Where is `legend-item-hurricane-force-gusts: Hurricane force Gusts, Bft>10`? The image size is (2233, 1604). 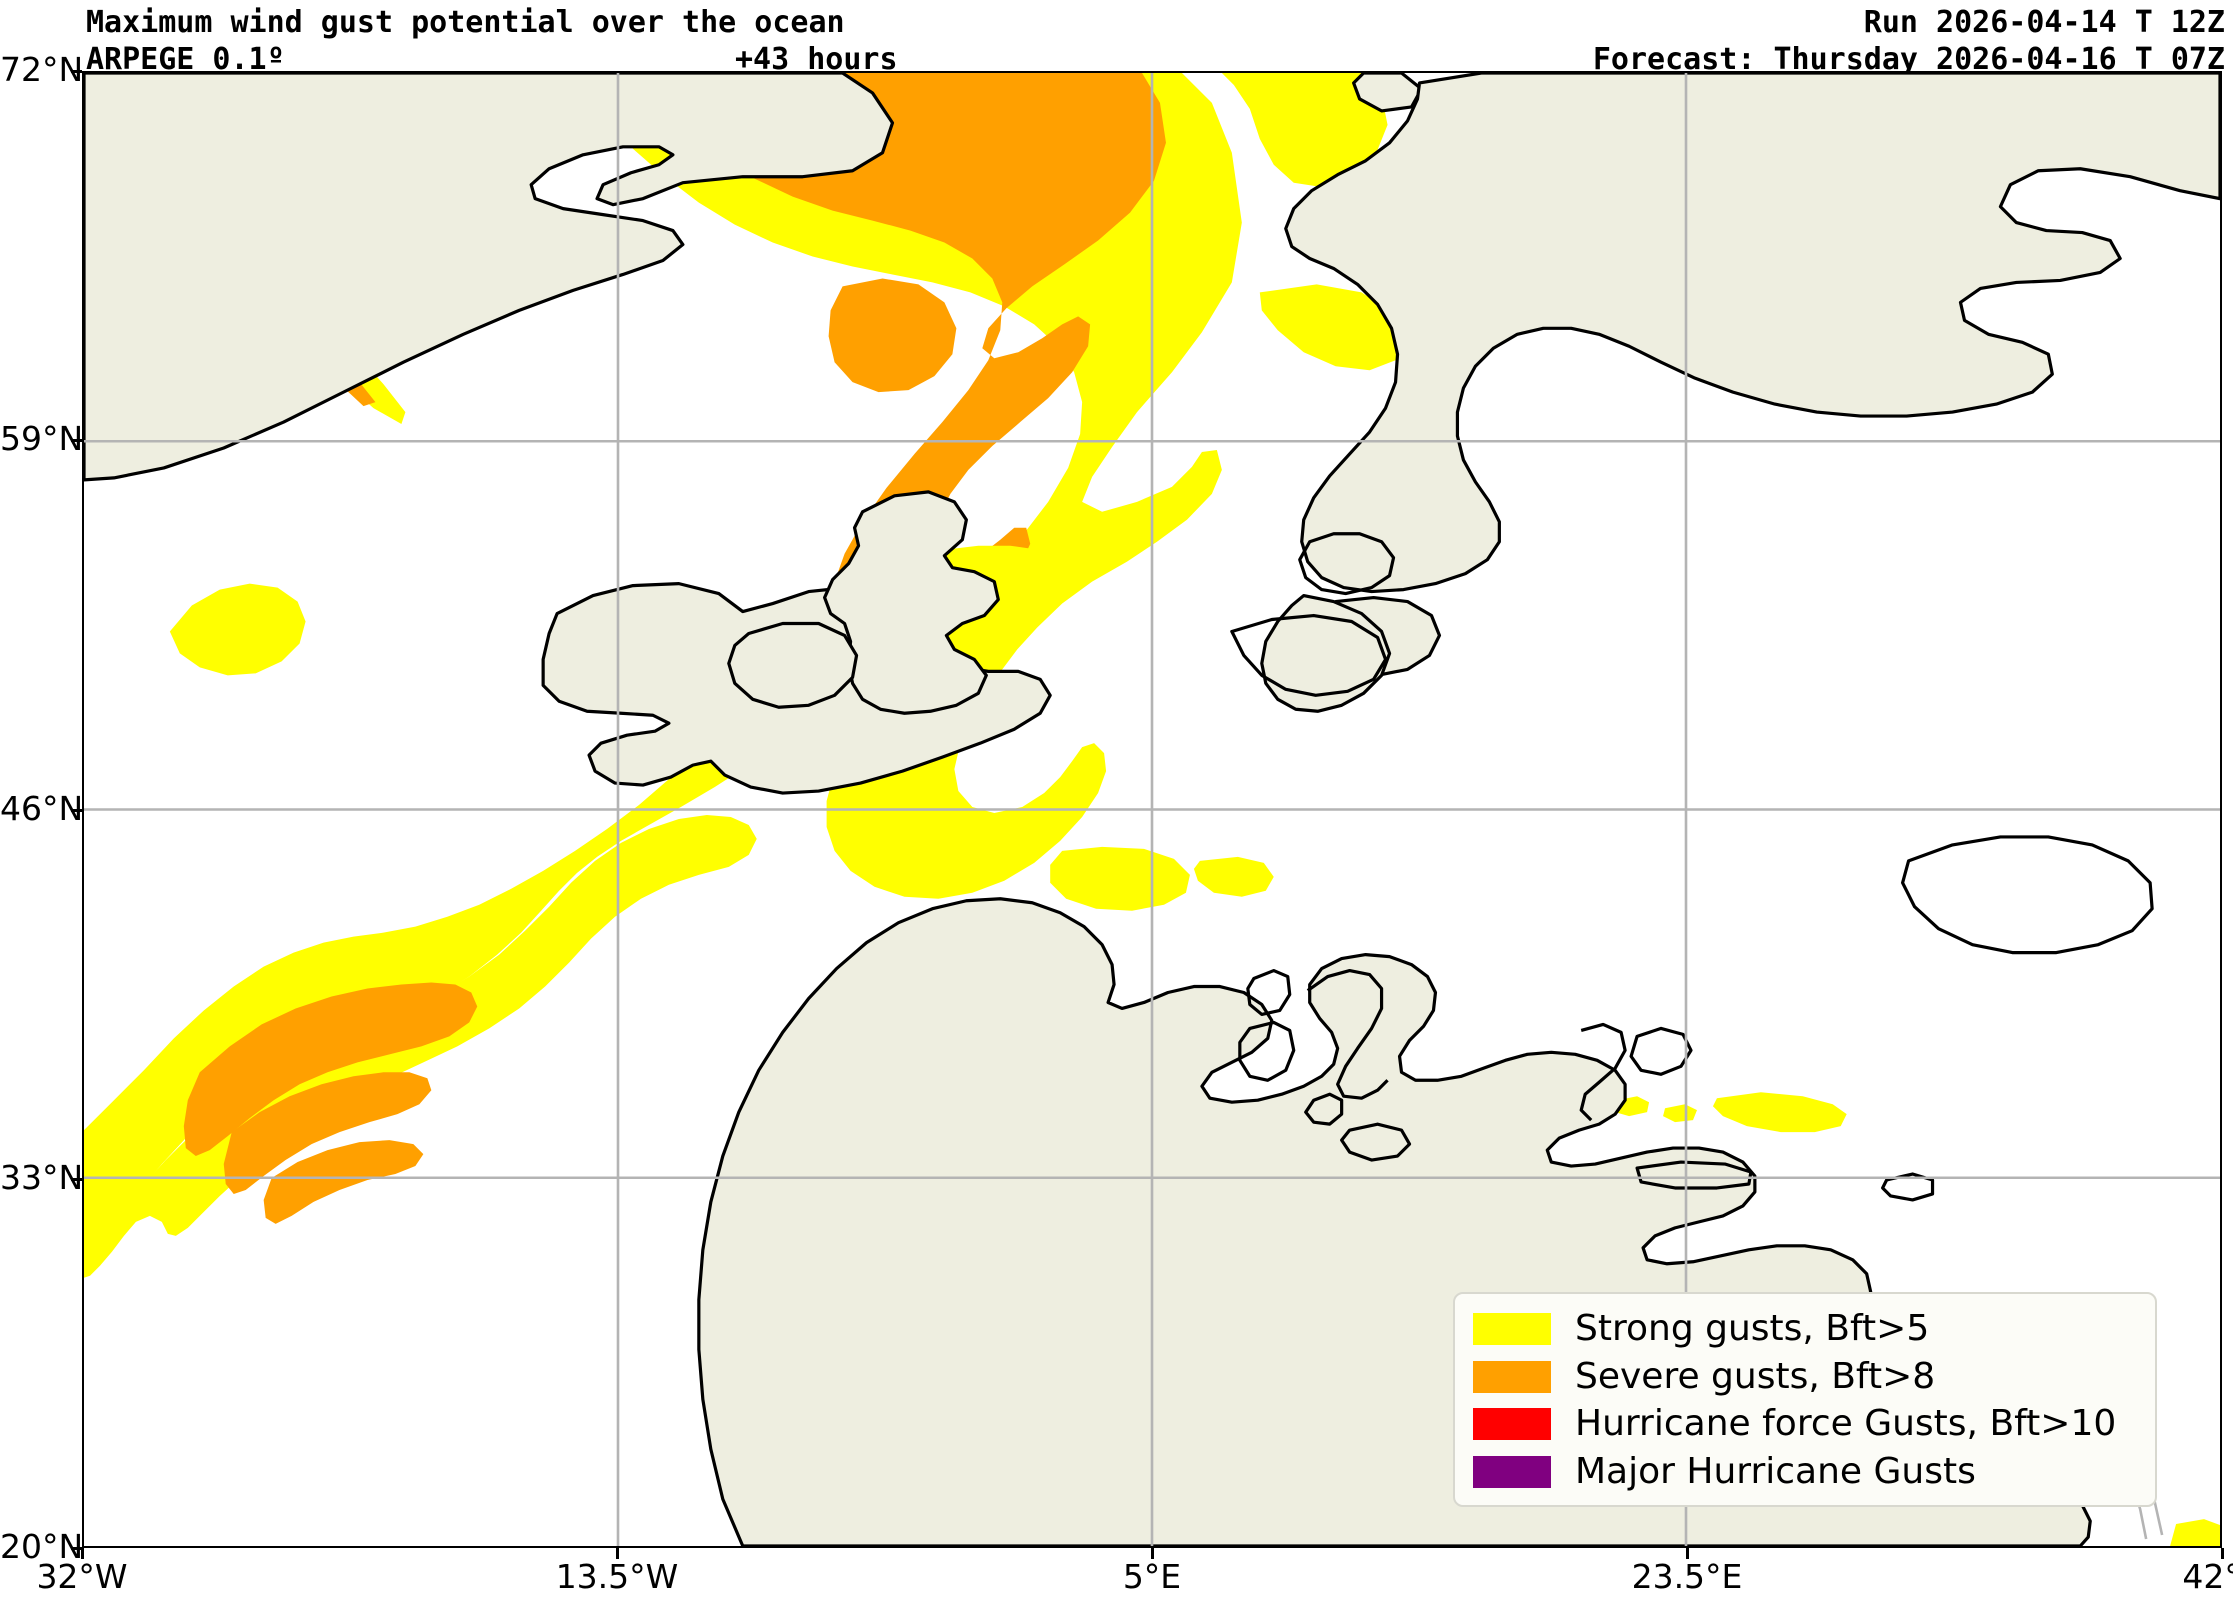
legend-item-hurricane-force-gusts: Hurricane force Gusts, Bft>10 is located at coordinates (1806, 1424).